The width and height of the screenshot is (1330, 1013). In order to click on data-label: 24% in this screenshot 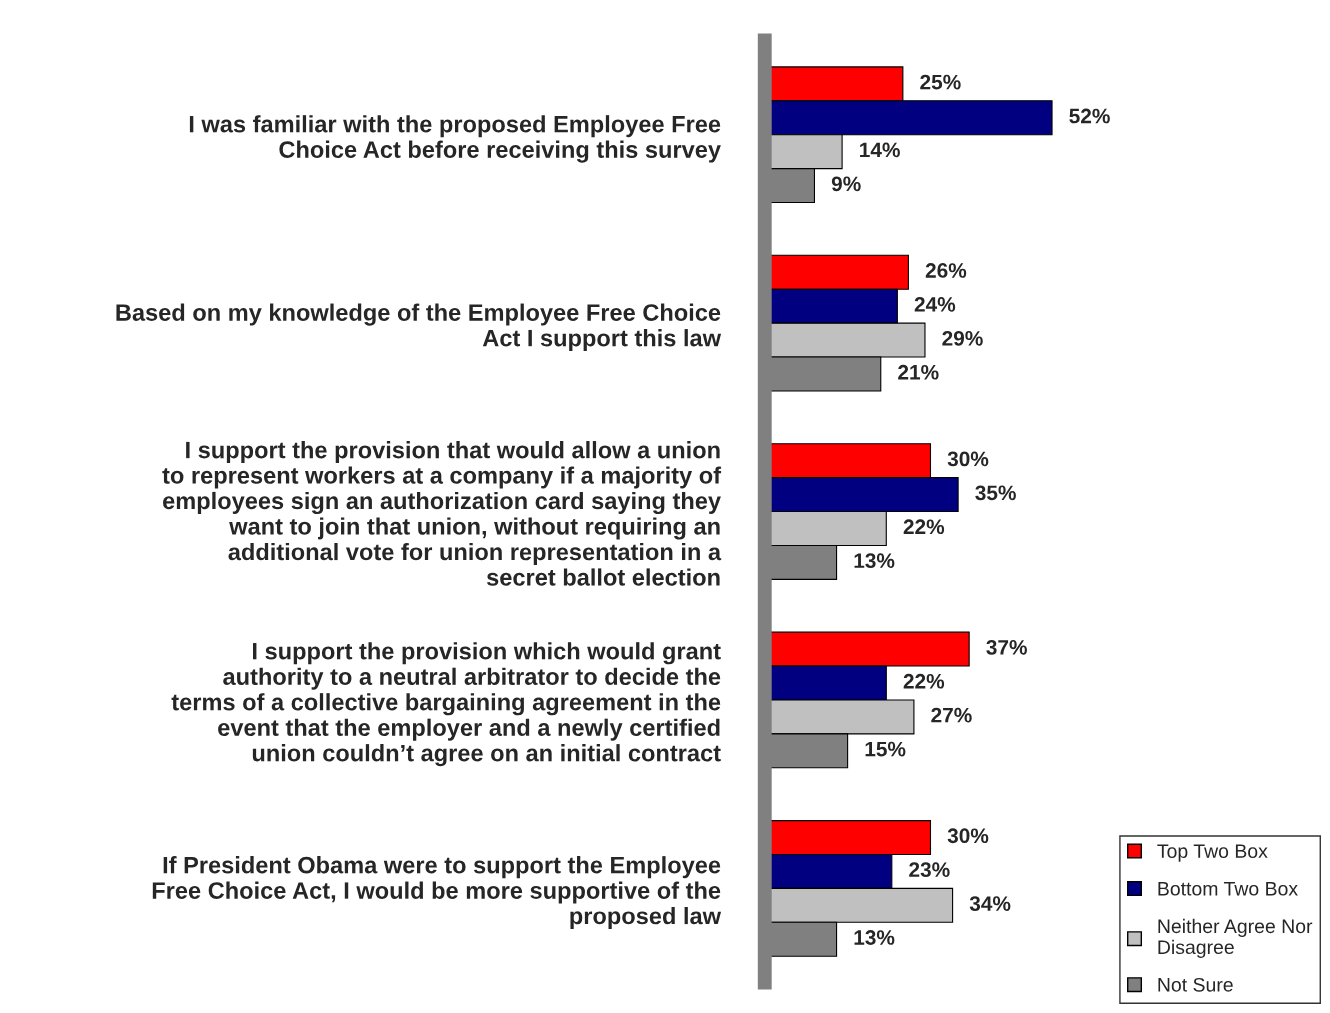, I will do `click(935, 304)`.